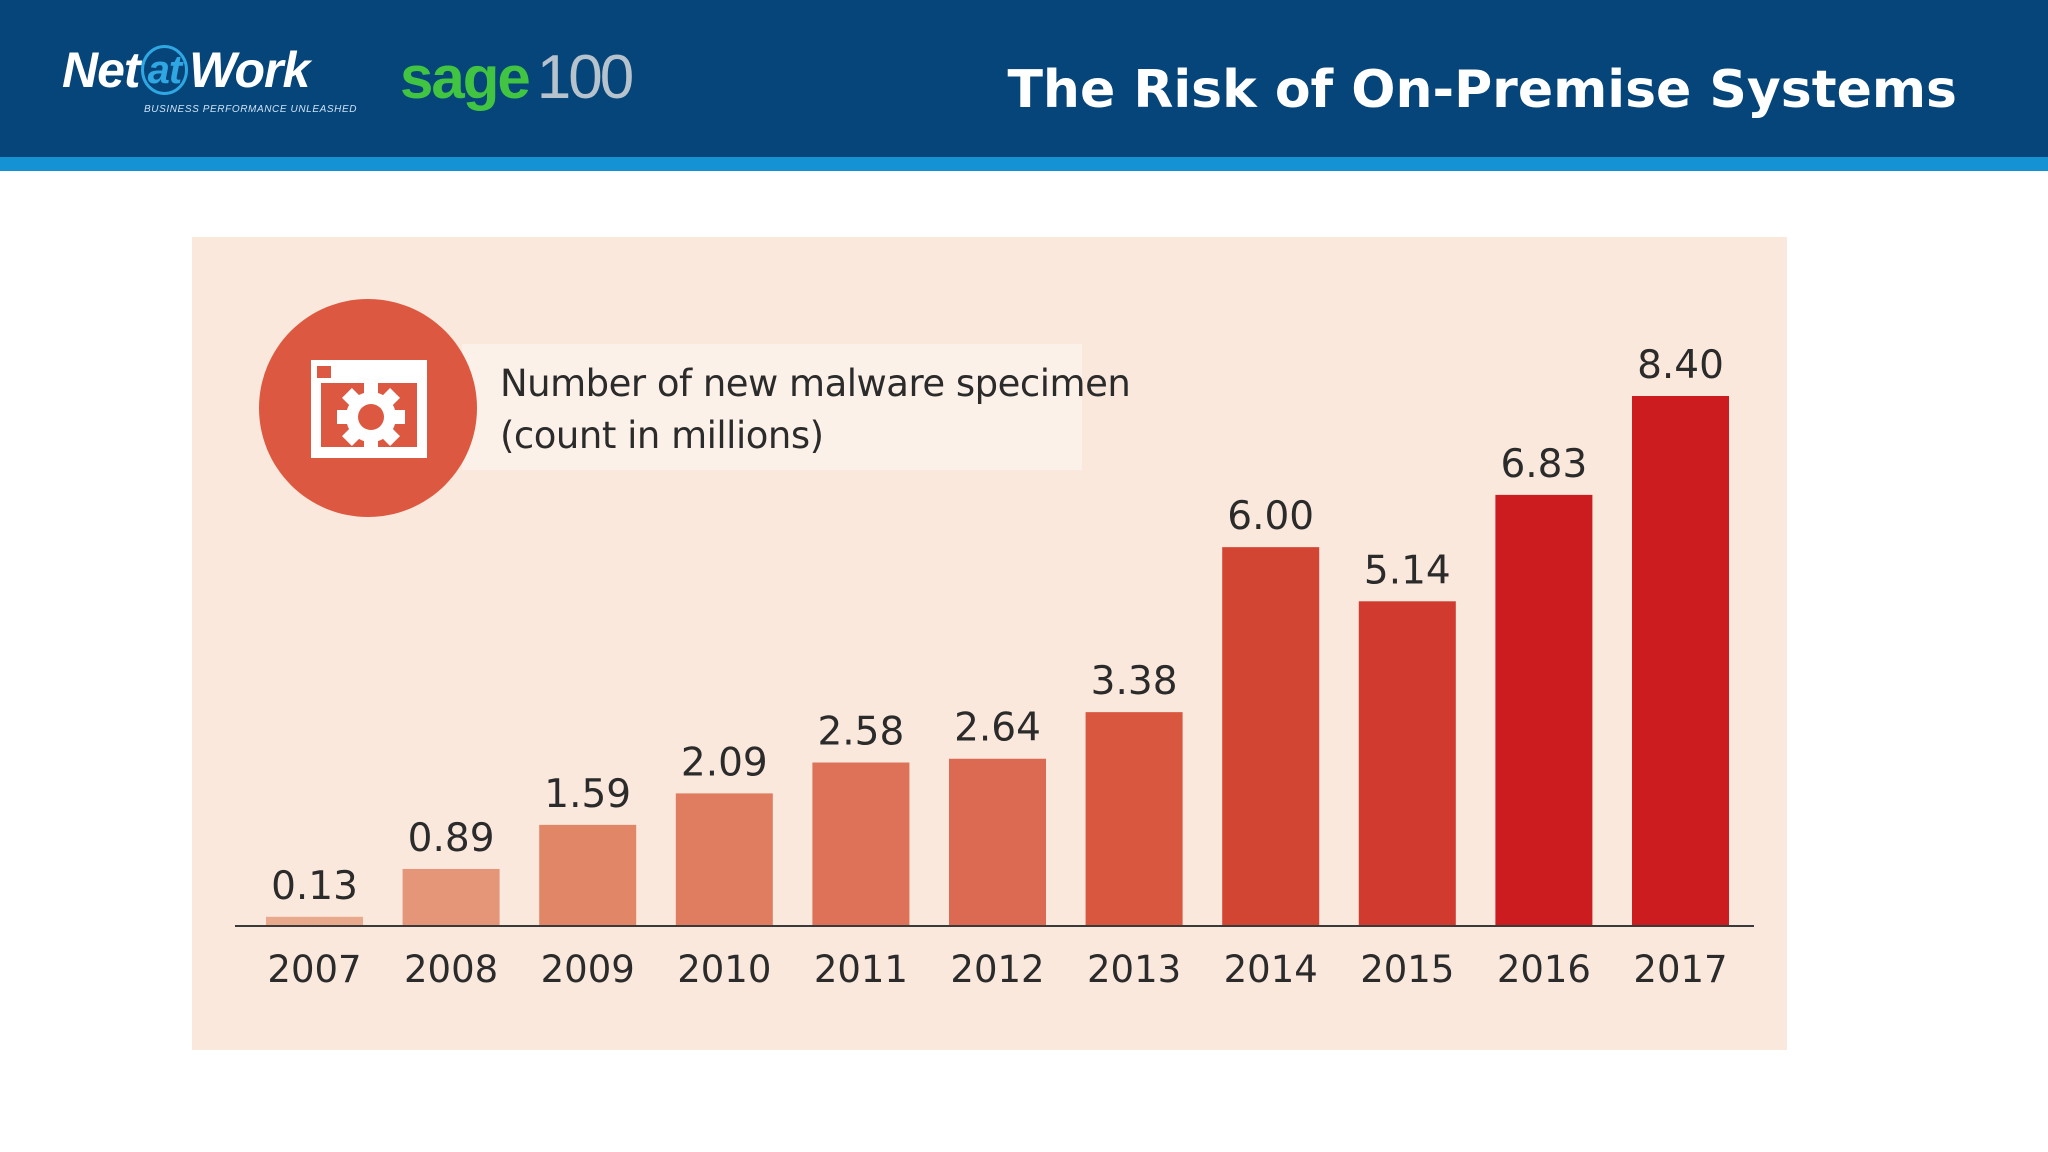 The height and width of the screenshot is (1152, 2048). What do you see at coordinates (724, 762) in the screenshot?
I see `value-label-2010: 2.09` at bounding box center [724, 762].